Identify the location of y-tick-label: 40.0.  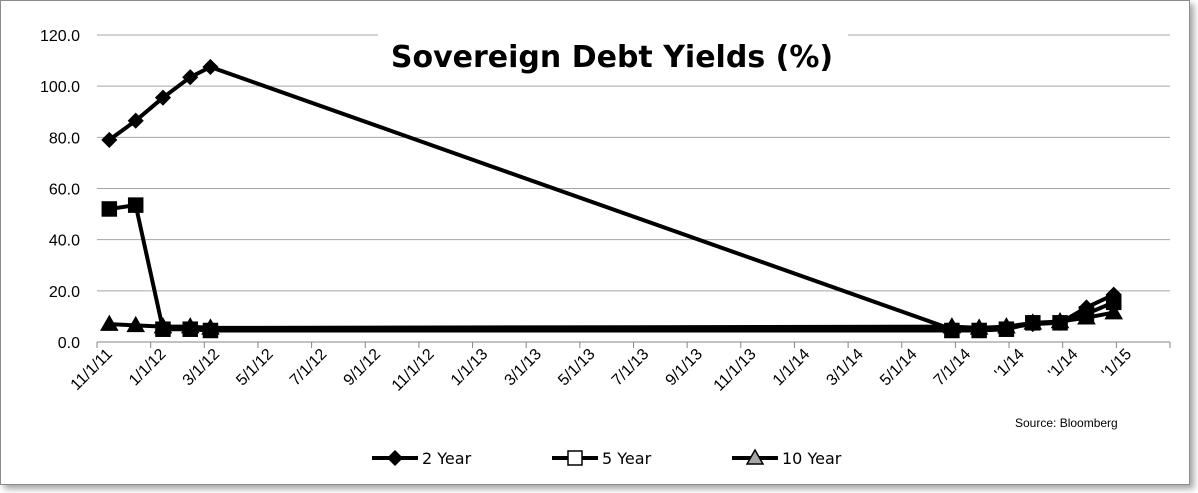
(64, 241).